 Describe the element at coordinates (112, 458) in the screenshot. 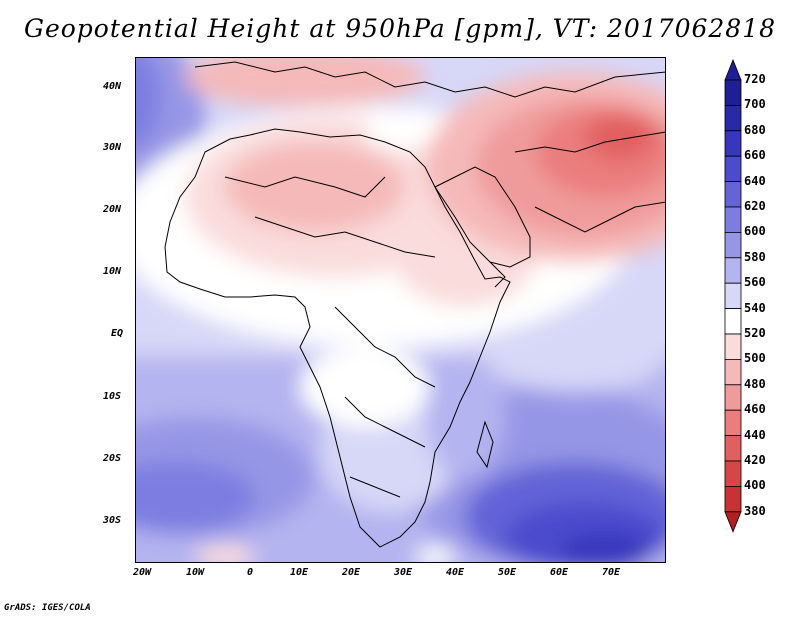

I see `lat-label-20s: 20S` at that location.